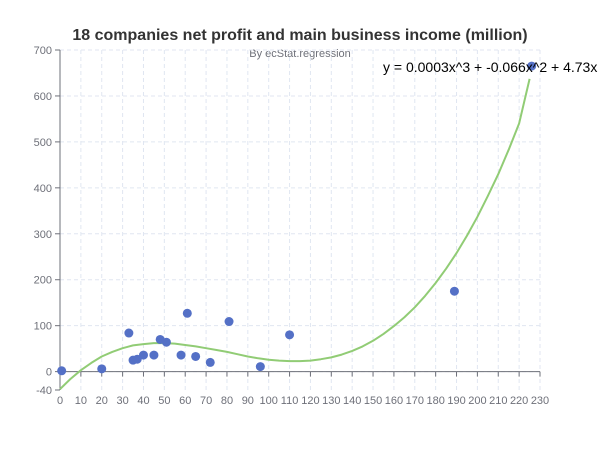 The height and width of the screenshot is (450, 600). I want to click on x-tick-label: 60, so click(185, 401).